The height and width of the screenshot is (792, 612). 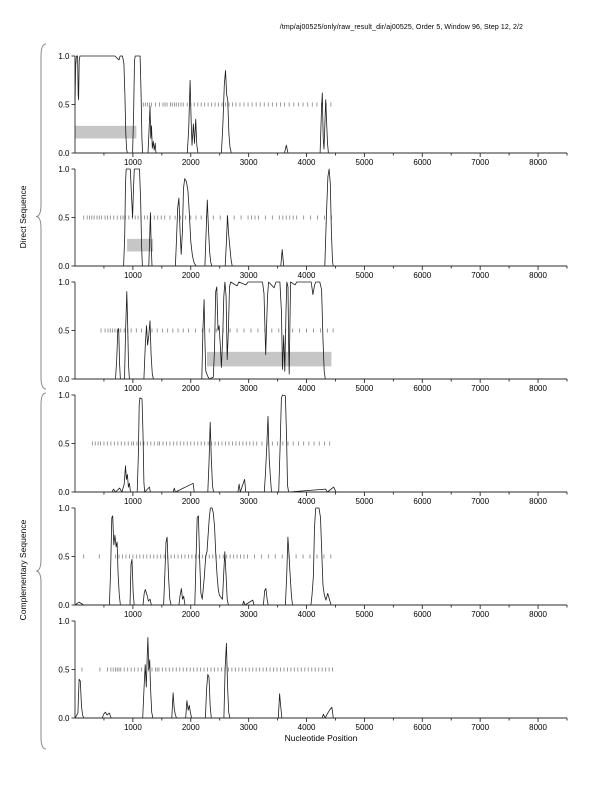 I want to click on panel-3-orf-markers, so click(x=217, y=330).